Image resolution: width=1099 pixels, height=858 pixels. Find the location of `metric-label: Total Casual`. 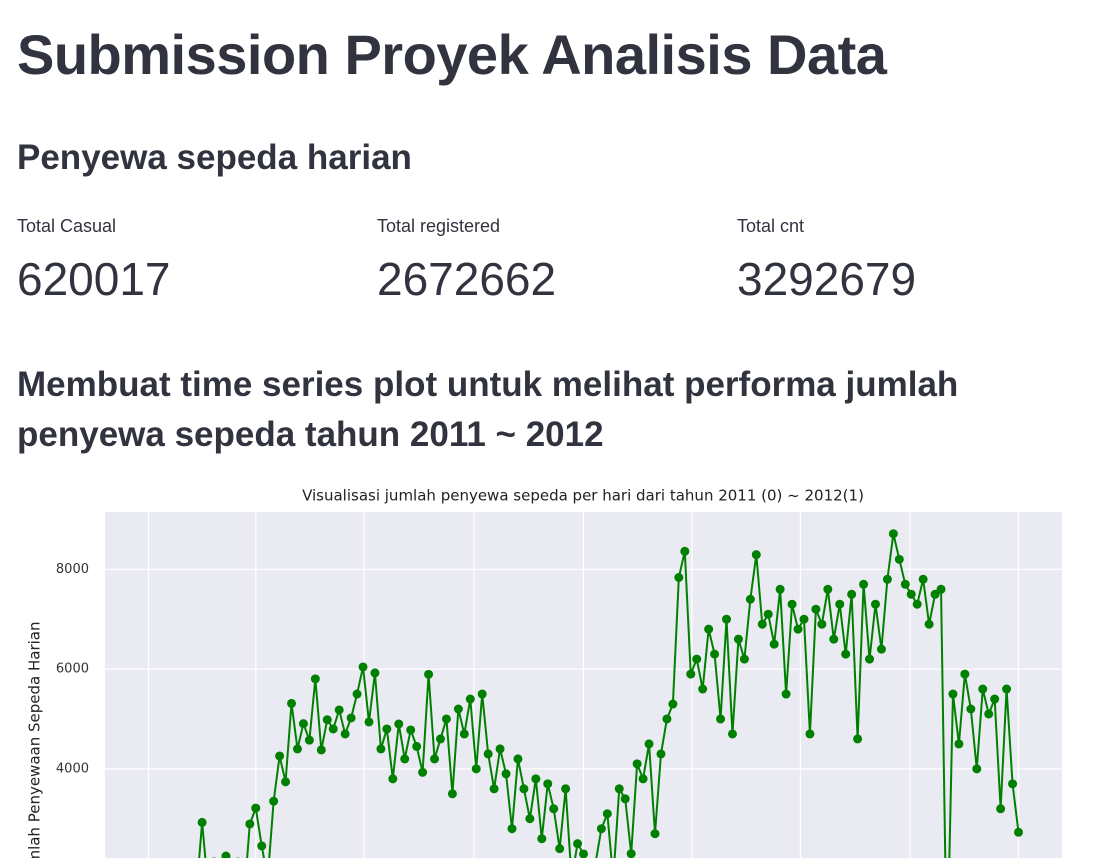

metric-label: Total Casual is located at coordinates (67, 226).